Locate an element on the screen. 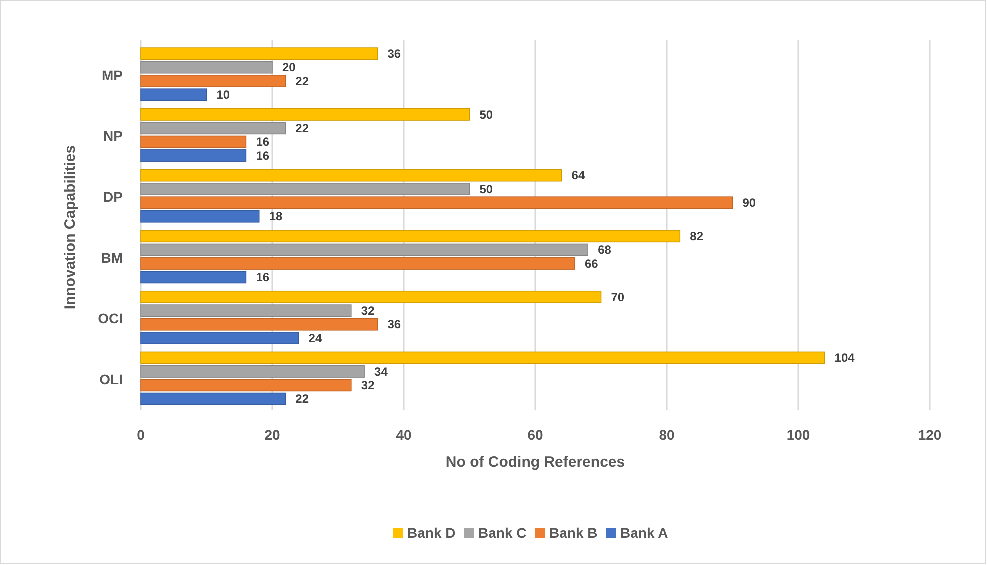 The width and height of the screenshot is (987, 565). y-tick-label: OLI is located at coordinates (111, 379).